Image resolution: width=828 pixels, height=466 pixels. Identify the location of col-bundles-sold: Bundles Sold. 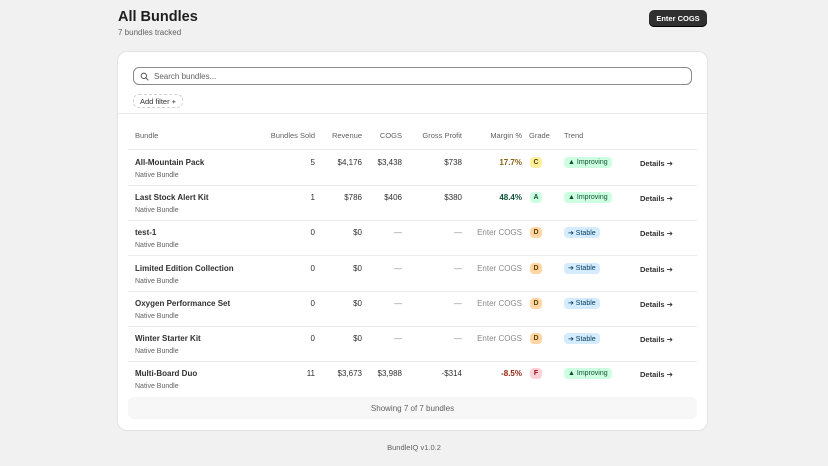
(292, 135).